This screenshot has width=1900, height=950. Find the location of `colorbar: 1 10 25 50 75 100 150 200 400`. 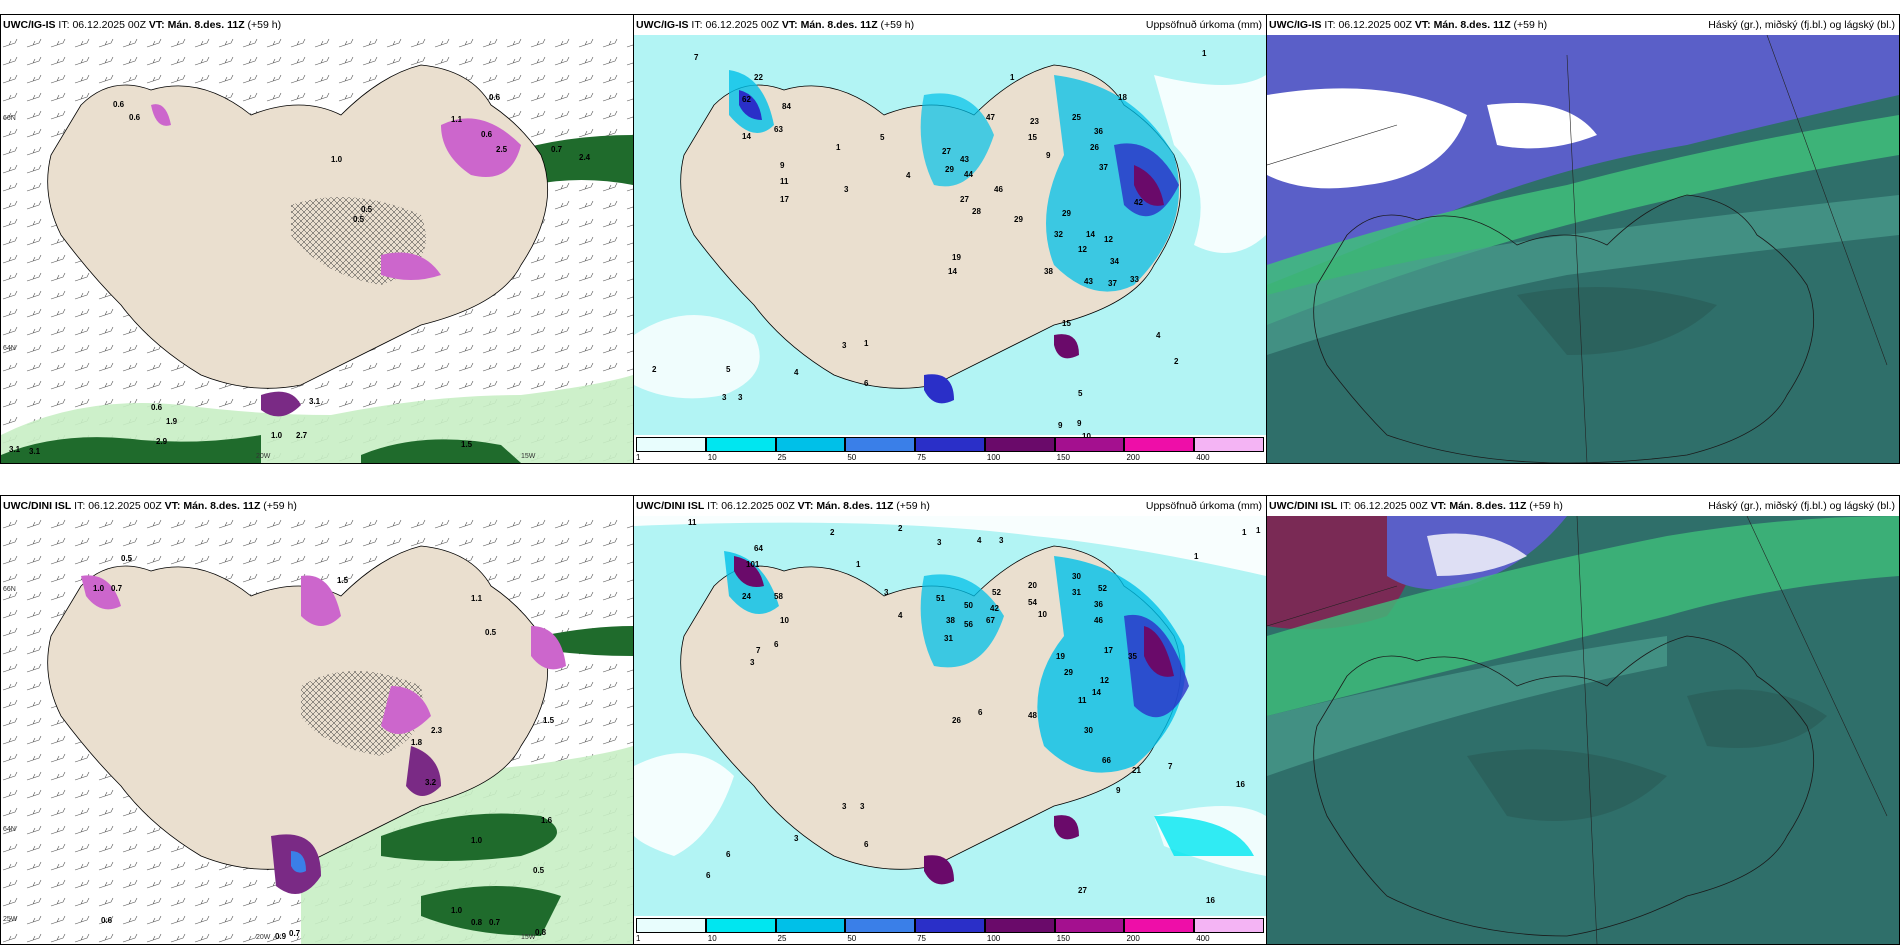

colorbar: 1 10 25 50 75 100 150 200 400 is located at coordinates (950, 930).